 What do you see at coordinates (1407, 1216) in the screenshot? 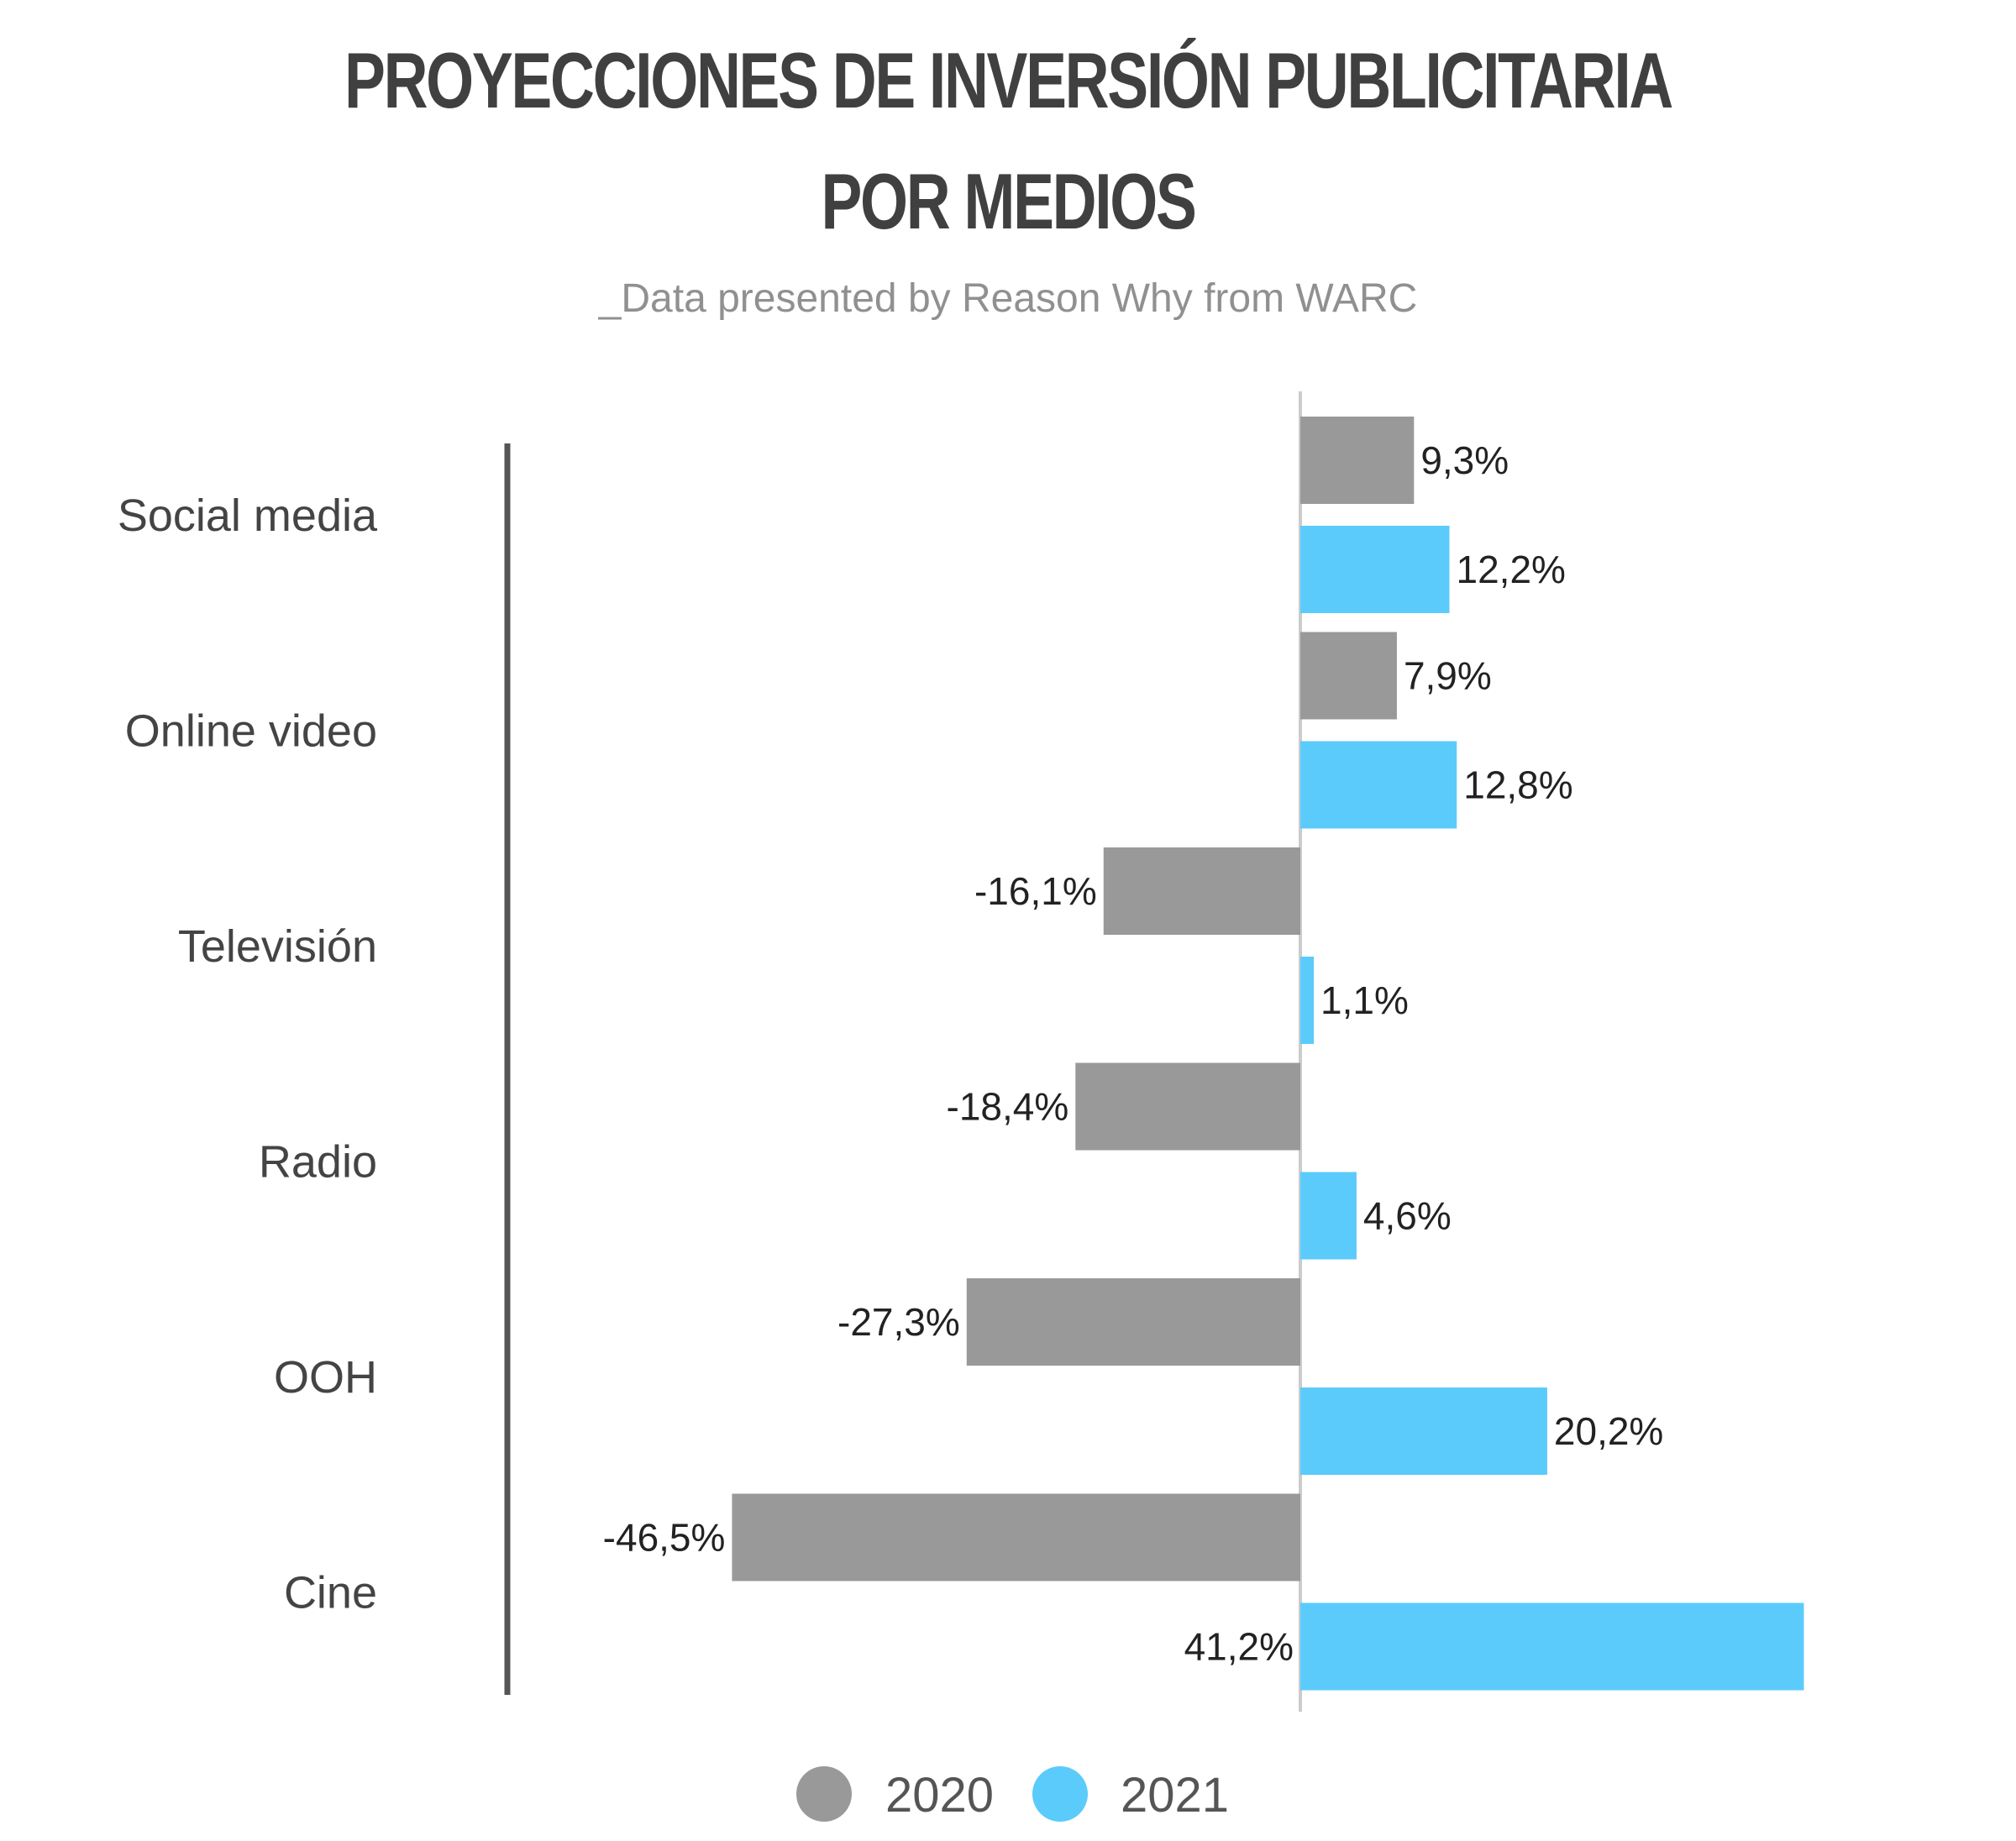
I see `value-label: 4,6%` at bounding box center [1407, 1216].